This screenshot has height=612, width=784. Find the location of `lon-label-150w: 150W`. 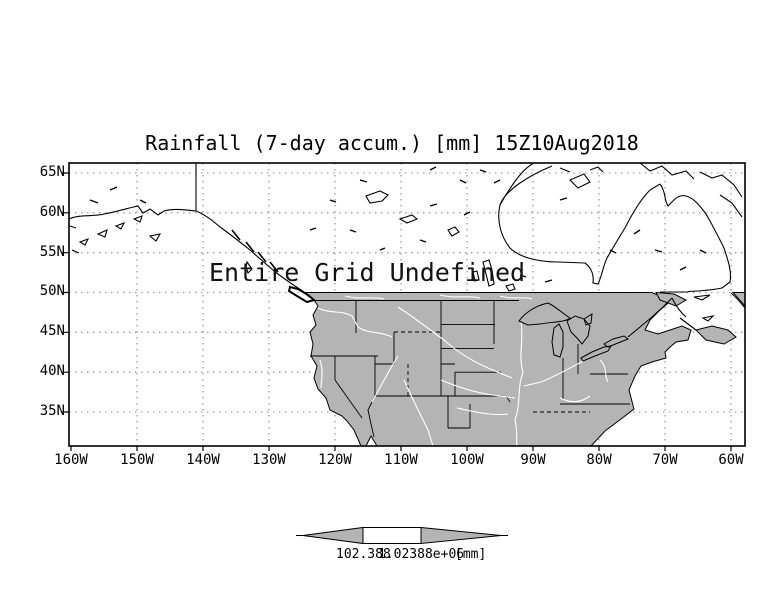

lon-label-150w: 150W is located at coordinates (137, 460).